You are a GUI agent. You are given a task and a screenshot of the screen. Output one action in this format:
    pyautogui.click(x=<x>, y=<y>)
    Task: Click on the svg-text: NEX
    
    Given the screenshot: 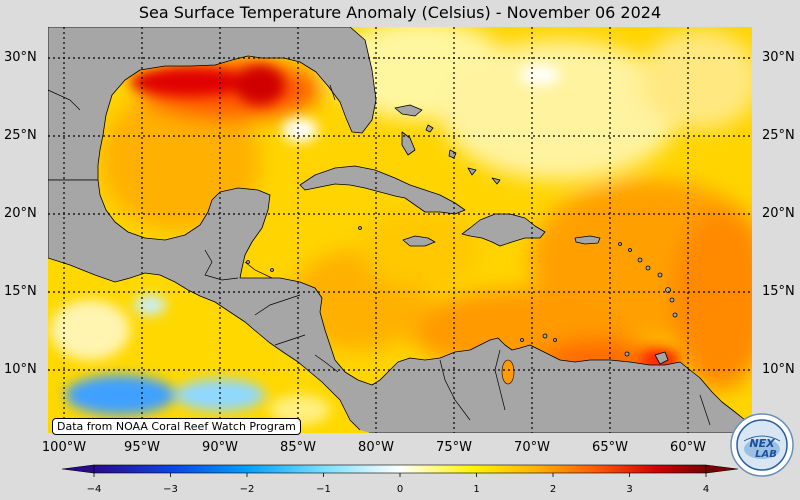 What is the action you would take?
    pyautogui.click(x=762, y=443)
    